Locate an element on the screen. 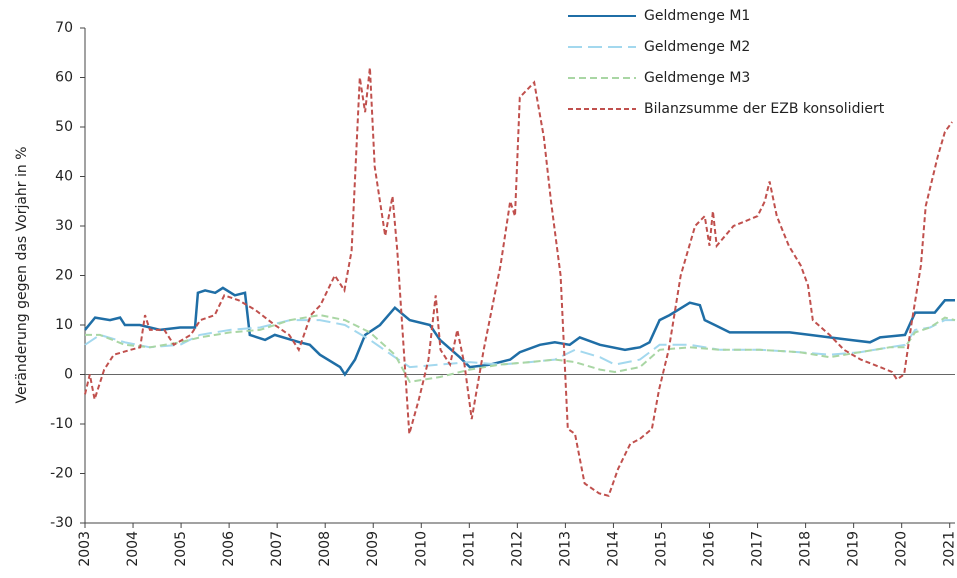 This screenshot has width=957, height=578. y-tick-label: -20 is located at coordinates (61, 474).